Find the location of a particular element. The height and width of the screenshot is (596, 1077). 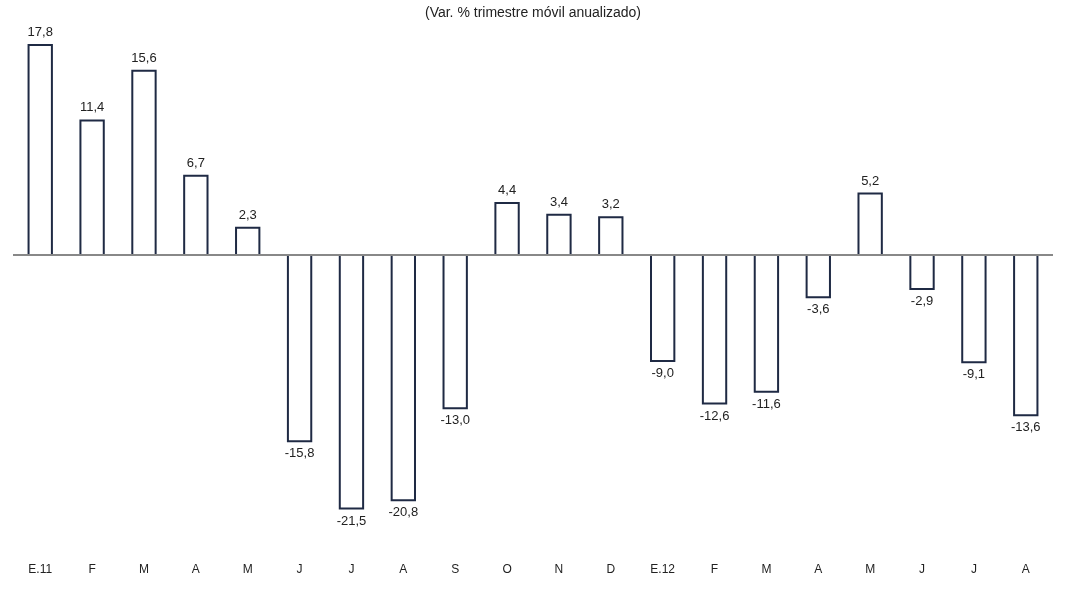

data-label: -20,8 is located at coordinates (403, 512).